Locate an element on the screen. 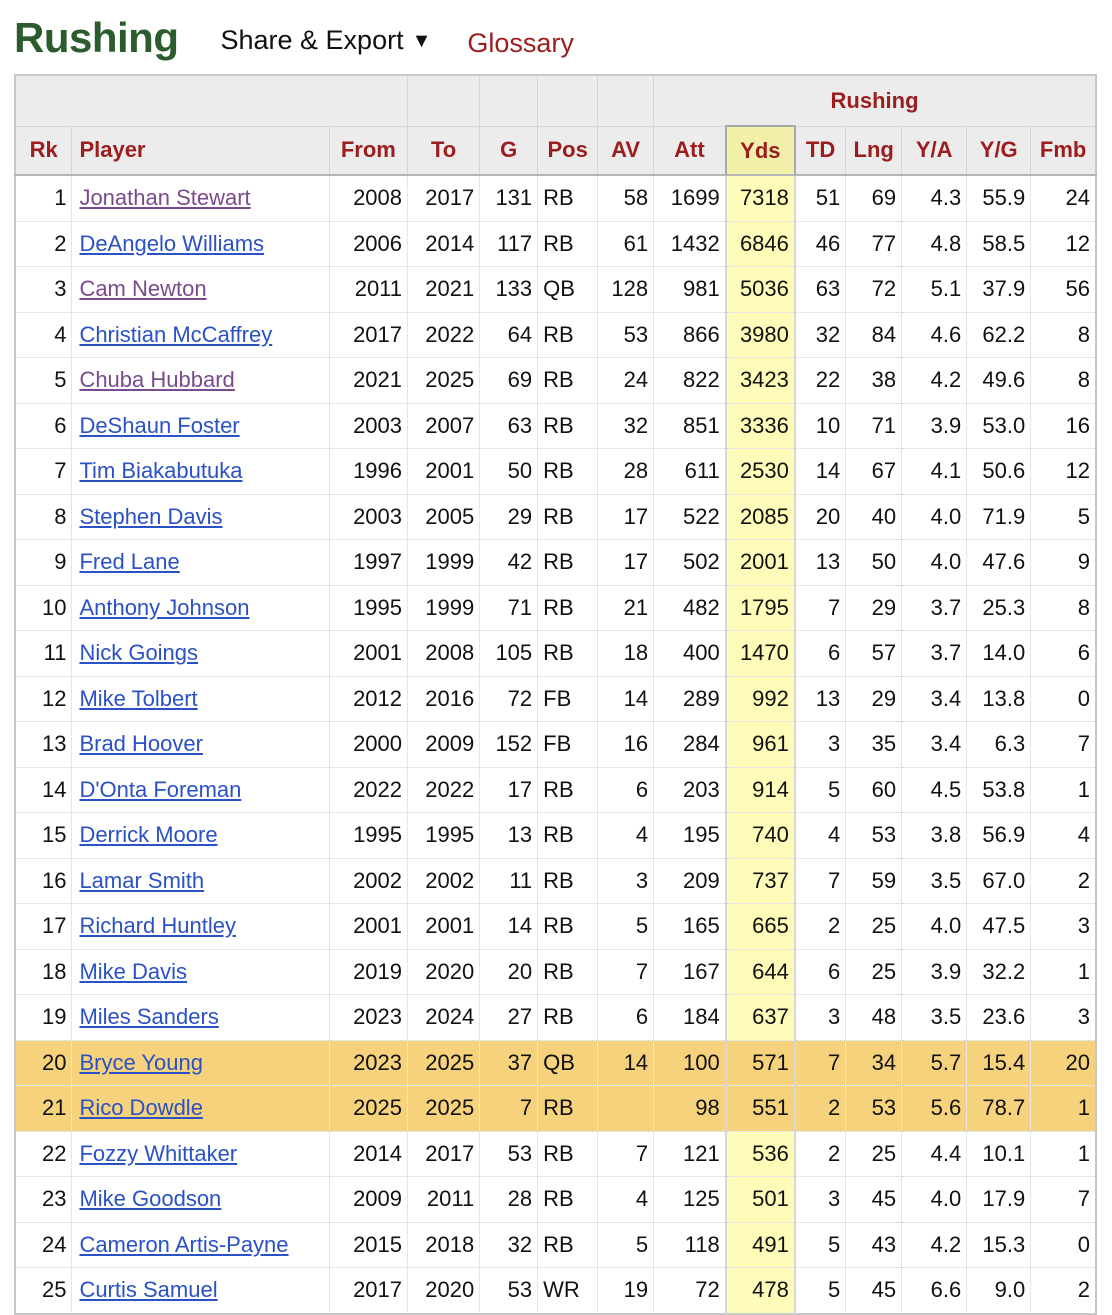 This screenshot has width=1112, height=1315. column-header-td: TD is located at coordinates (820, 151).